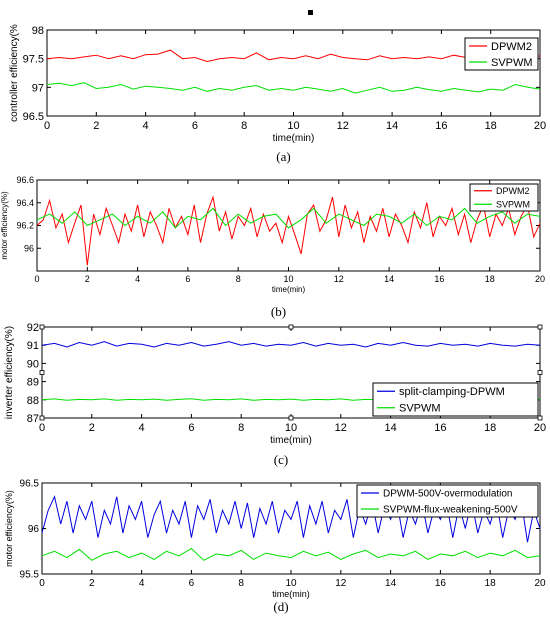 The width and height of the screenshot is (550, 623). Describe the element at coordinates (25, 203) in the screenshot. I see `y-tick-label: 96.4` at that location.